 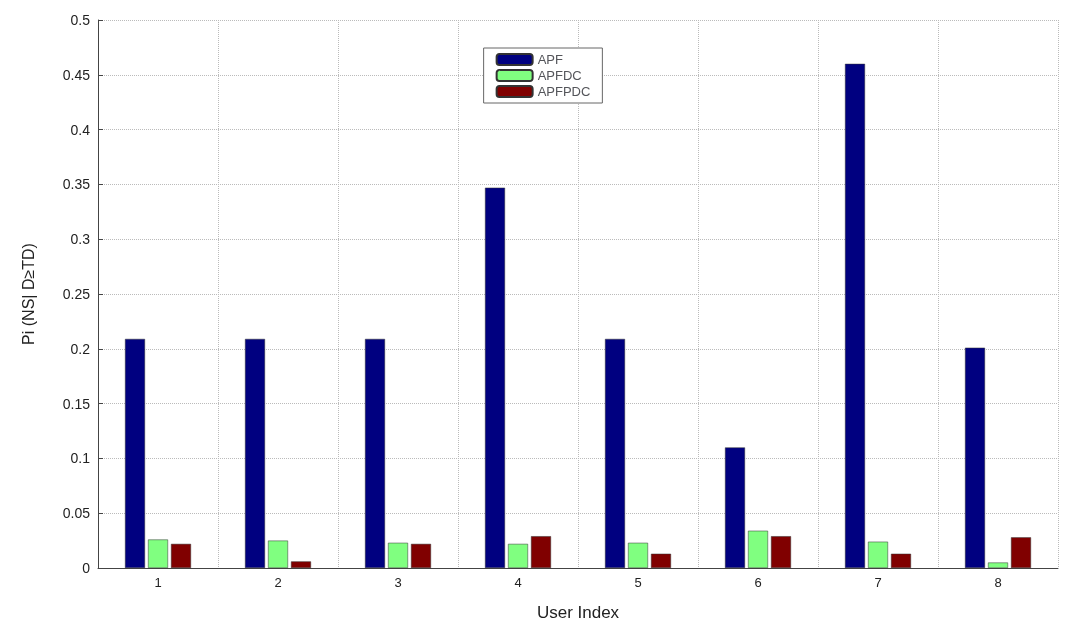 What do you see at coordinates (398, 582) in the screenshot?
I see `x-tick-label: 3` at bounding box center [398, 582].